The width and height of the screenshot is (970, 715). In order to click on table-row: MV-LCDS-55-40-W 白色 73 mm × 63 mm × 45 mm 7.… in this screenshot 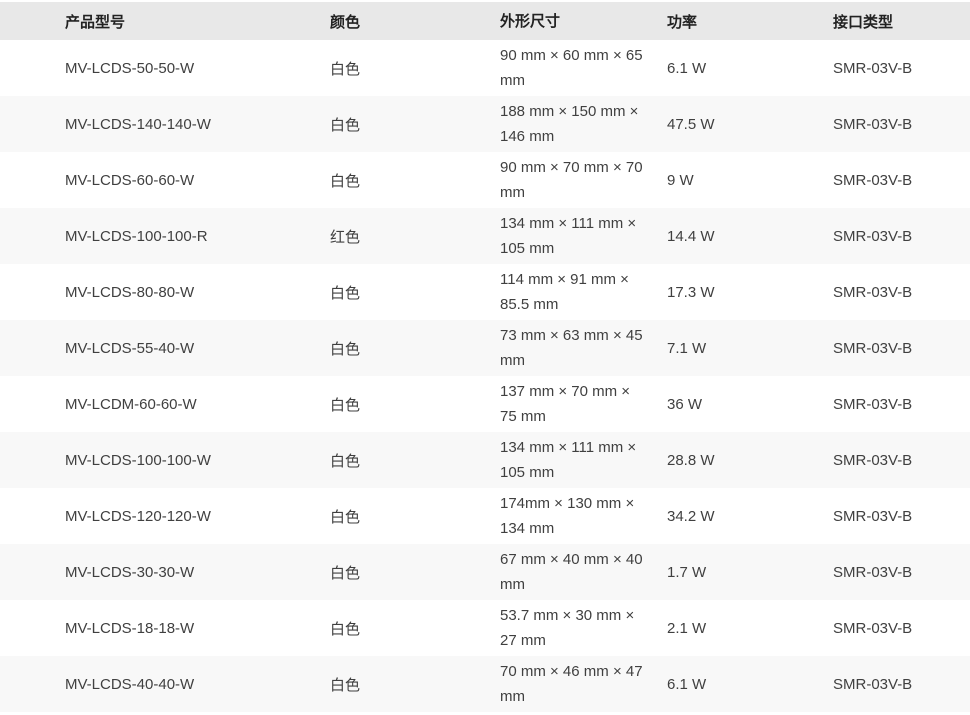, I will do `click(485, 348)`.